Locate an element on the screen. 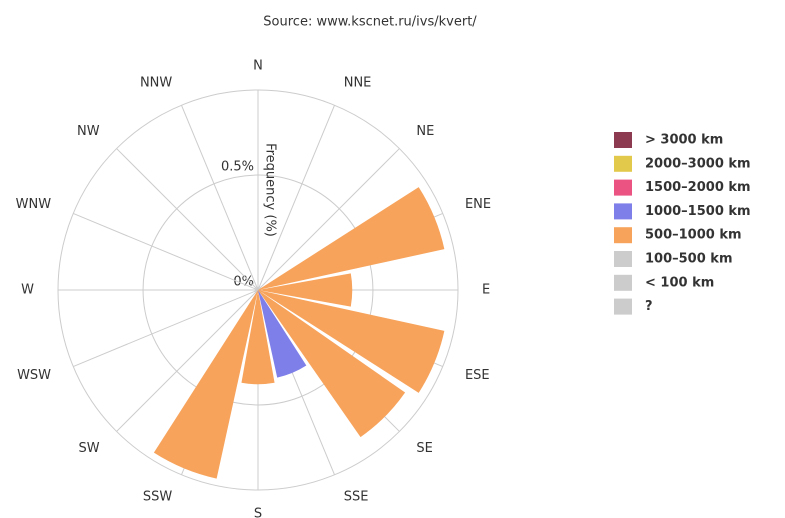 The image size is (785, 518). category-label: NNE is located at coordinates (358, 83).